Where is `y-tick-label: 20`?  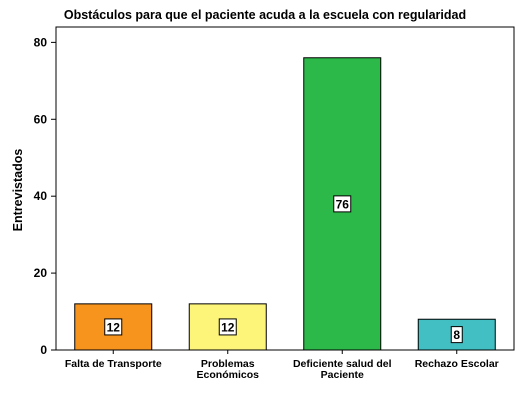 y-tick-label: 20 is located at coordinates (41, 273).